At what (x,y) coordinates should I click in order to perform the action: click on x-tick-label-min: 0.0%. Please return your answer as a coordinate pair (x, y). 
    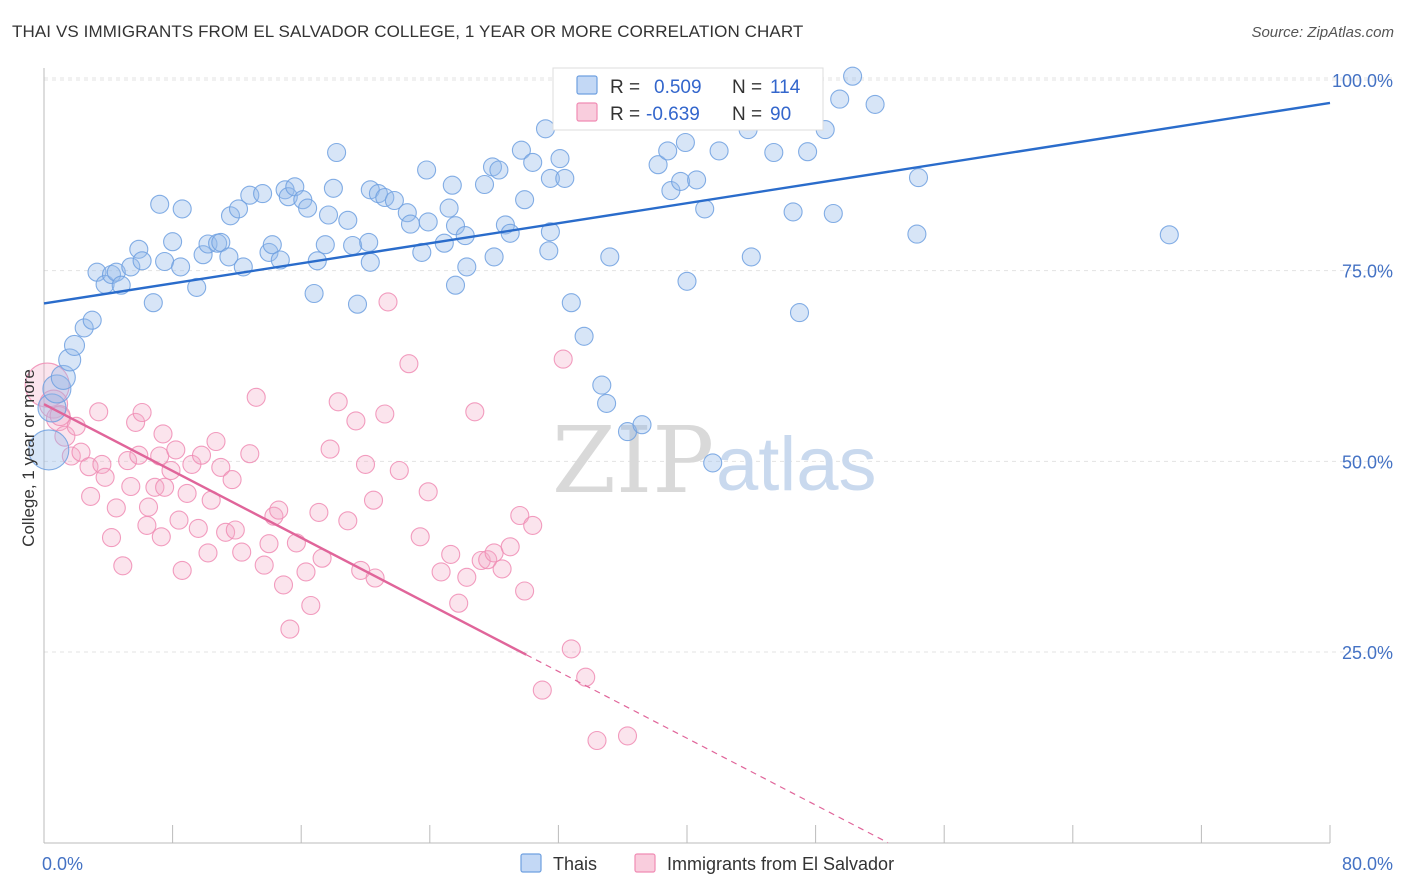
    Looking at the image, I should click on (62, 864).